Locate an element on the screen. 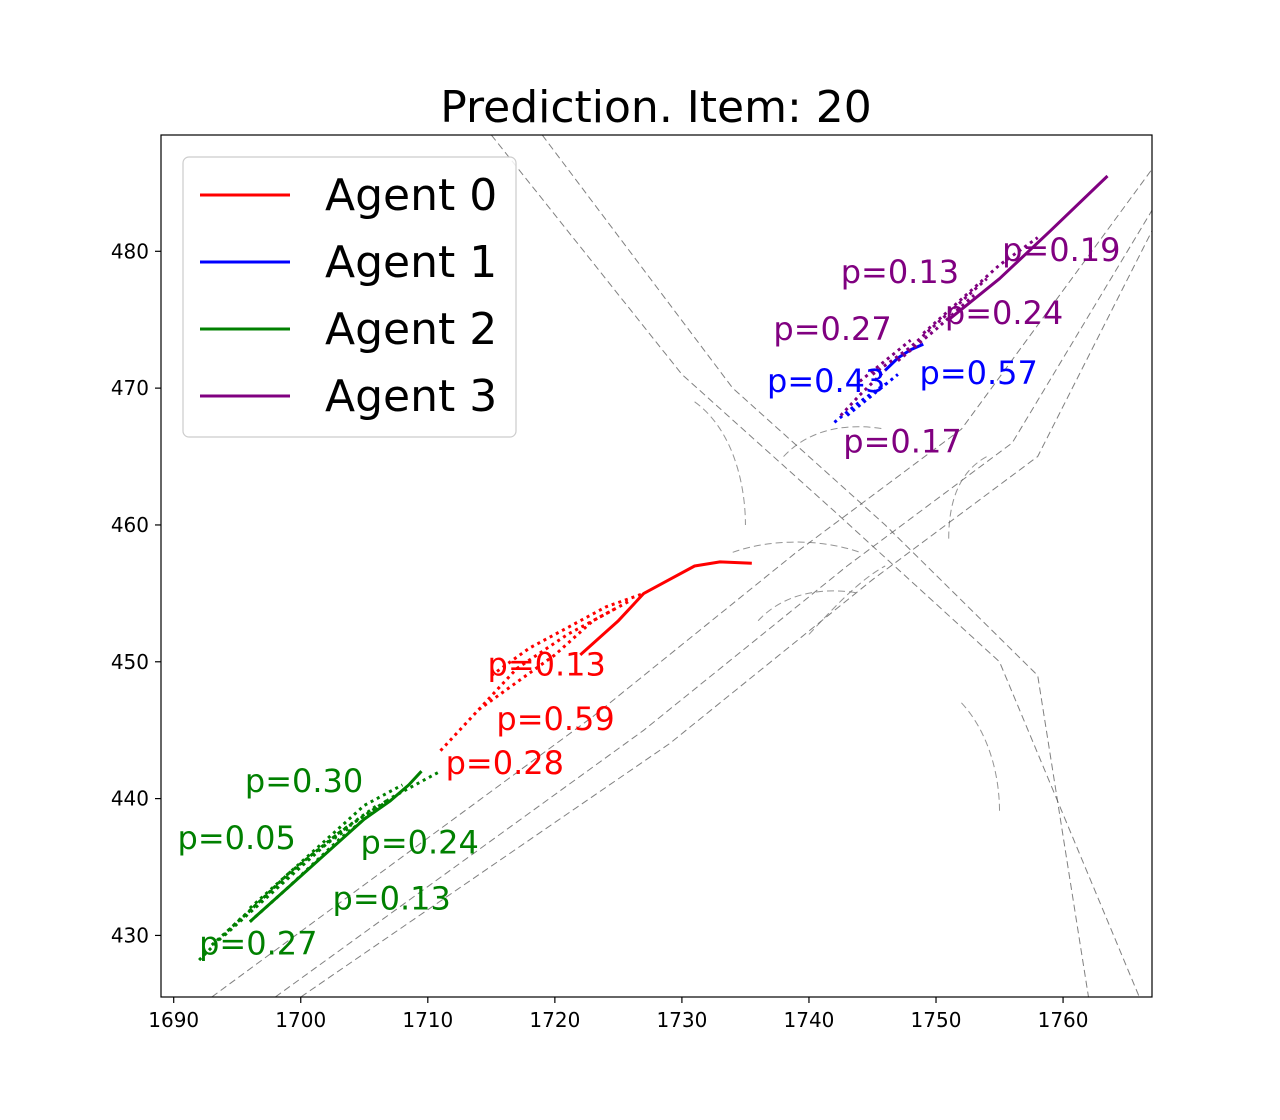 The image size is (1280, 1120). agent-1-probability-label-1: p=0.57 is located at coordinates (979, 373).